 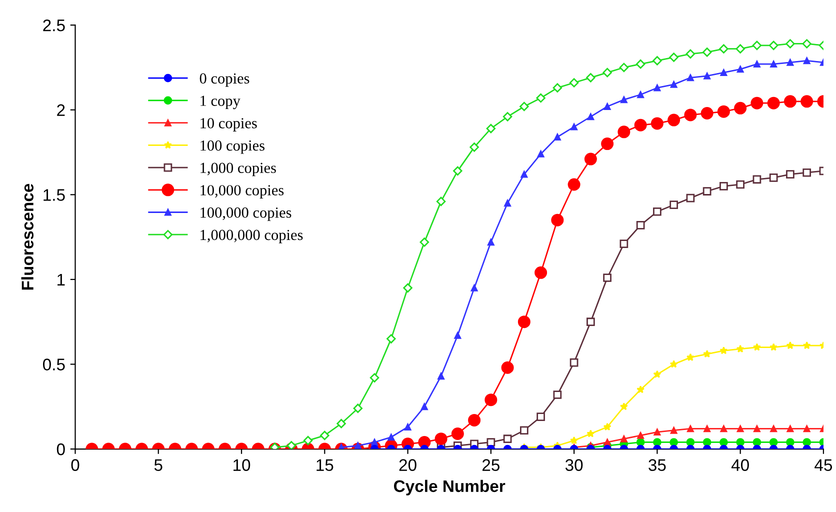 I want to click on y-tick-label: 2.5, so click(x=54, y=25).